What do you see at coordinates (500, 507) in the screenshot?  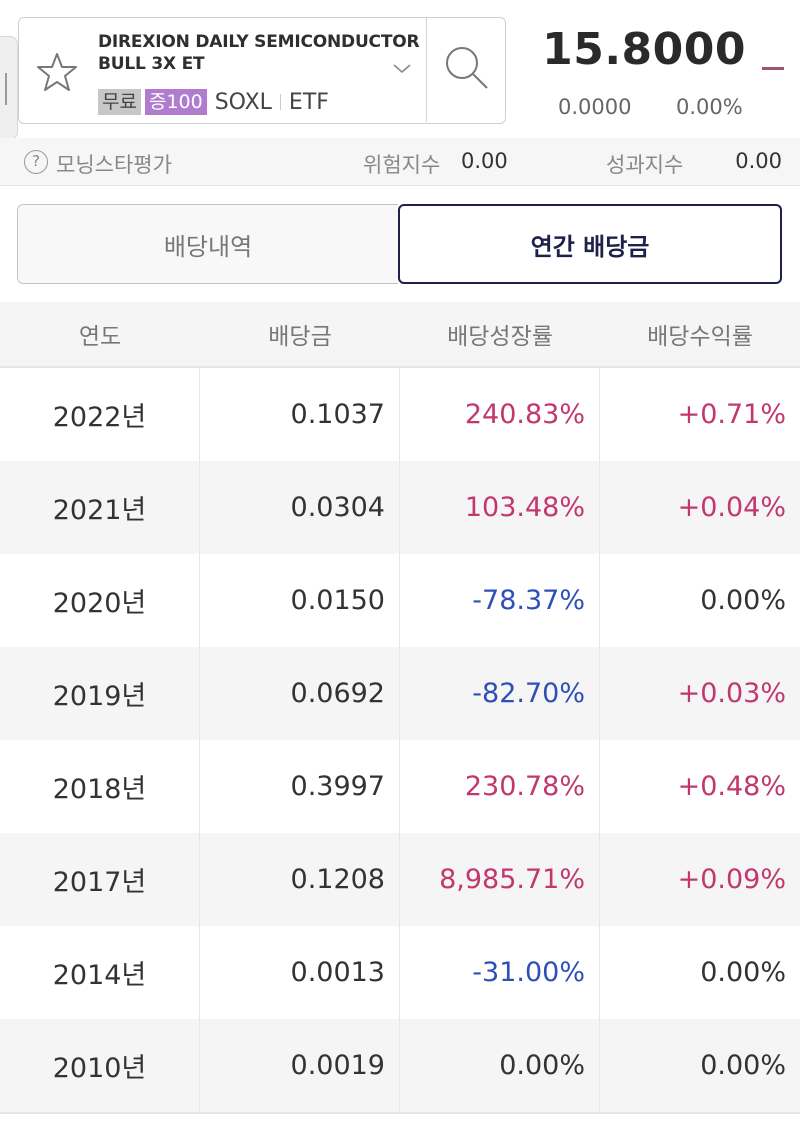 I see `growth-cell: 103.48%` at bounding box center [500, 507].